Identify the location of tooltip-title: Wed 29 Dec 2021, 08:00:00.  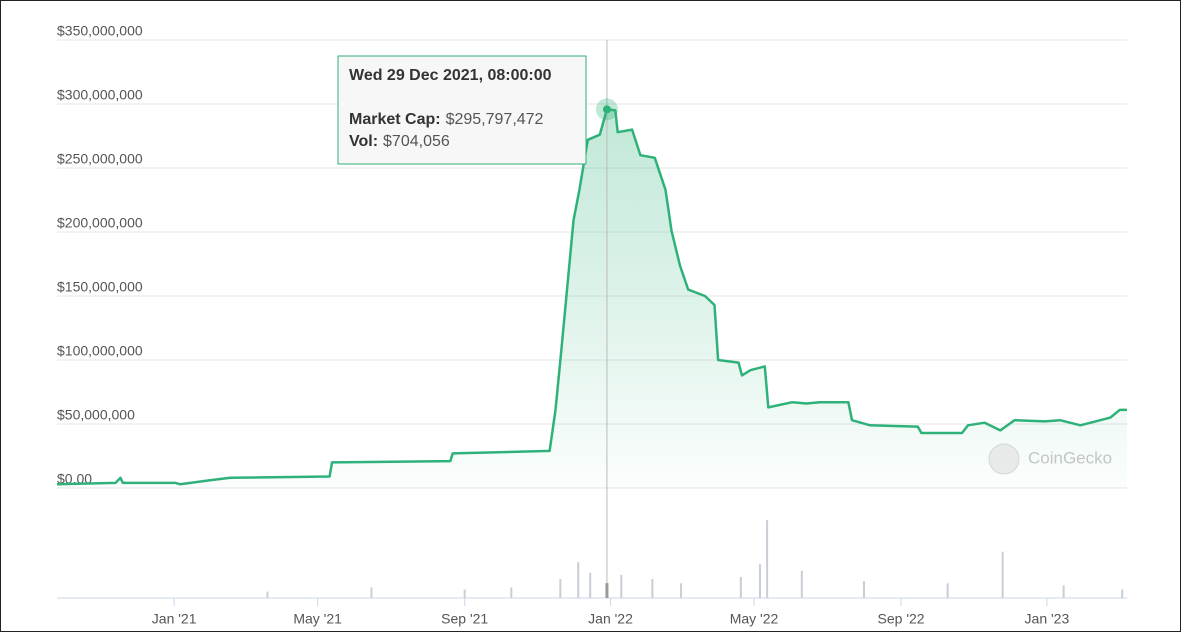
(450, 75).